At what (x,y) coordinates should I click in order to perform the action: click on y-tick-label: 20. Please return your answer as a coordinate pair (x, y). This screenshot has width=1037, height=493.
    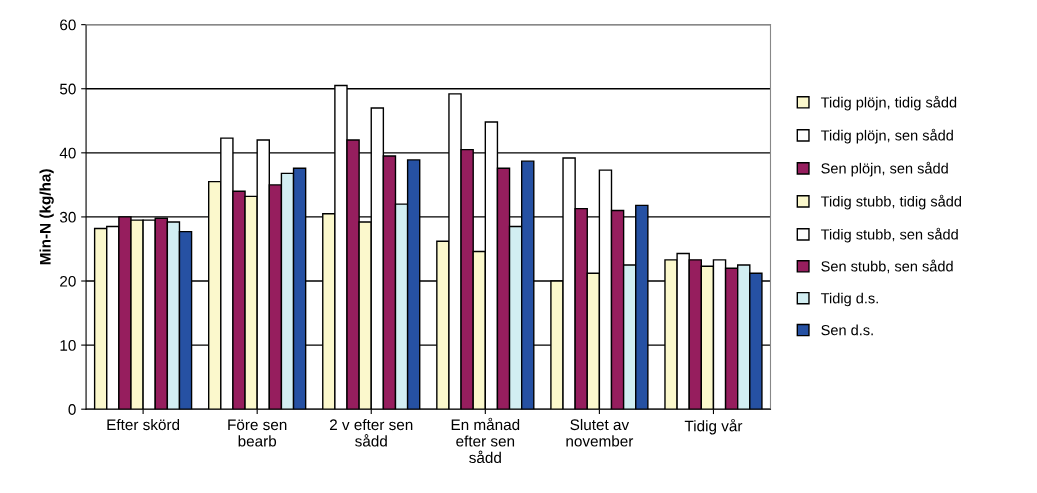
    Looking at the image, I should click on (68, 281).